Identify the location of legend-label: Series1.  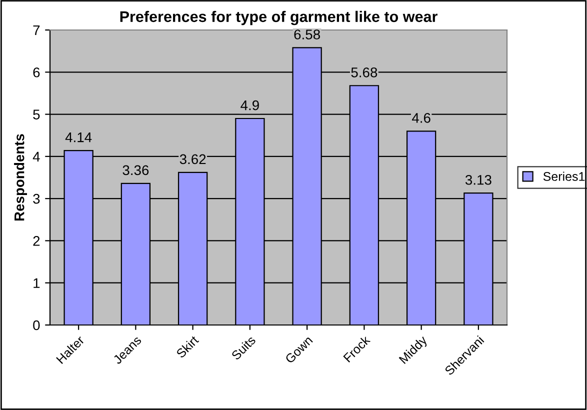
(564, 176).